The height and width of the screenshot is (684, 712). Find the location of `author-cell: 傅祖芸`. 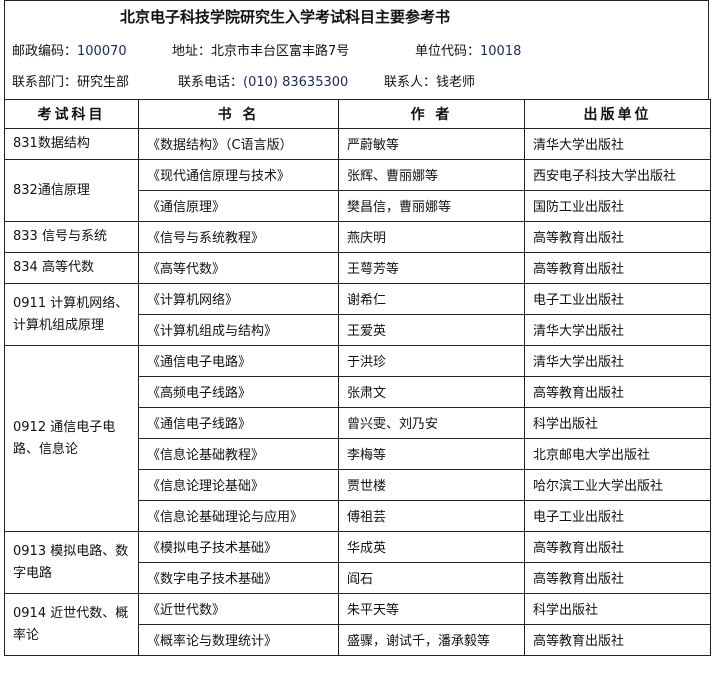

author-cell: 傅祖芸 is located at coordinates (431, 516).